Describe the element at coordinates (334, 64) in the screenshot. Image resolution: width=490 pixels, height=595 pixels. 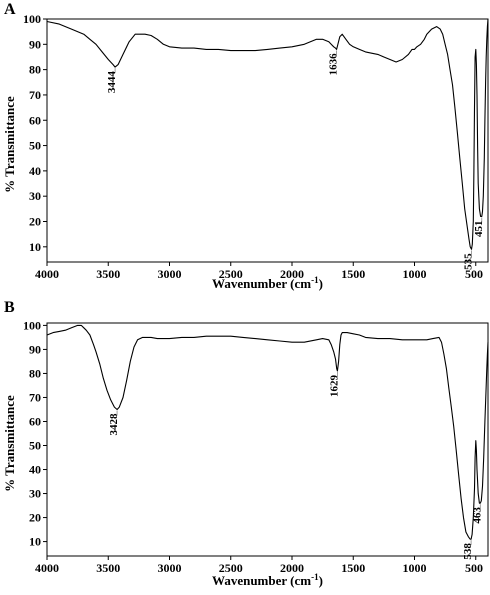
I see `peak-label: 1636` at that location.